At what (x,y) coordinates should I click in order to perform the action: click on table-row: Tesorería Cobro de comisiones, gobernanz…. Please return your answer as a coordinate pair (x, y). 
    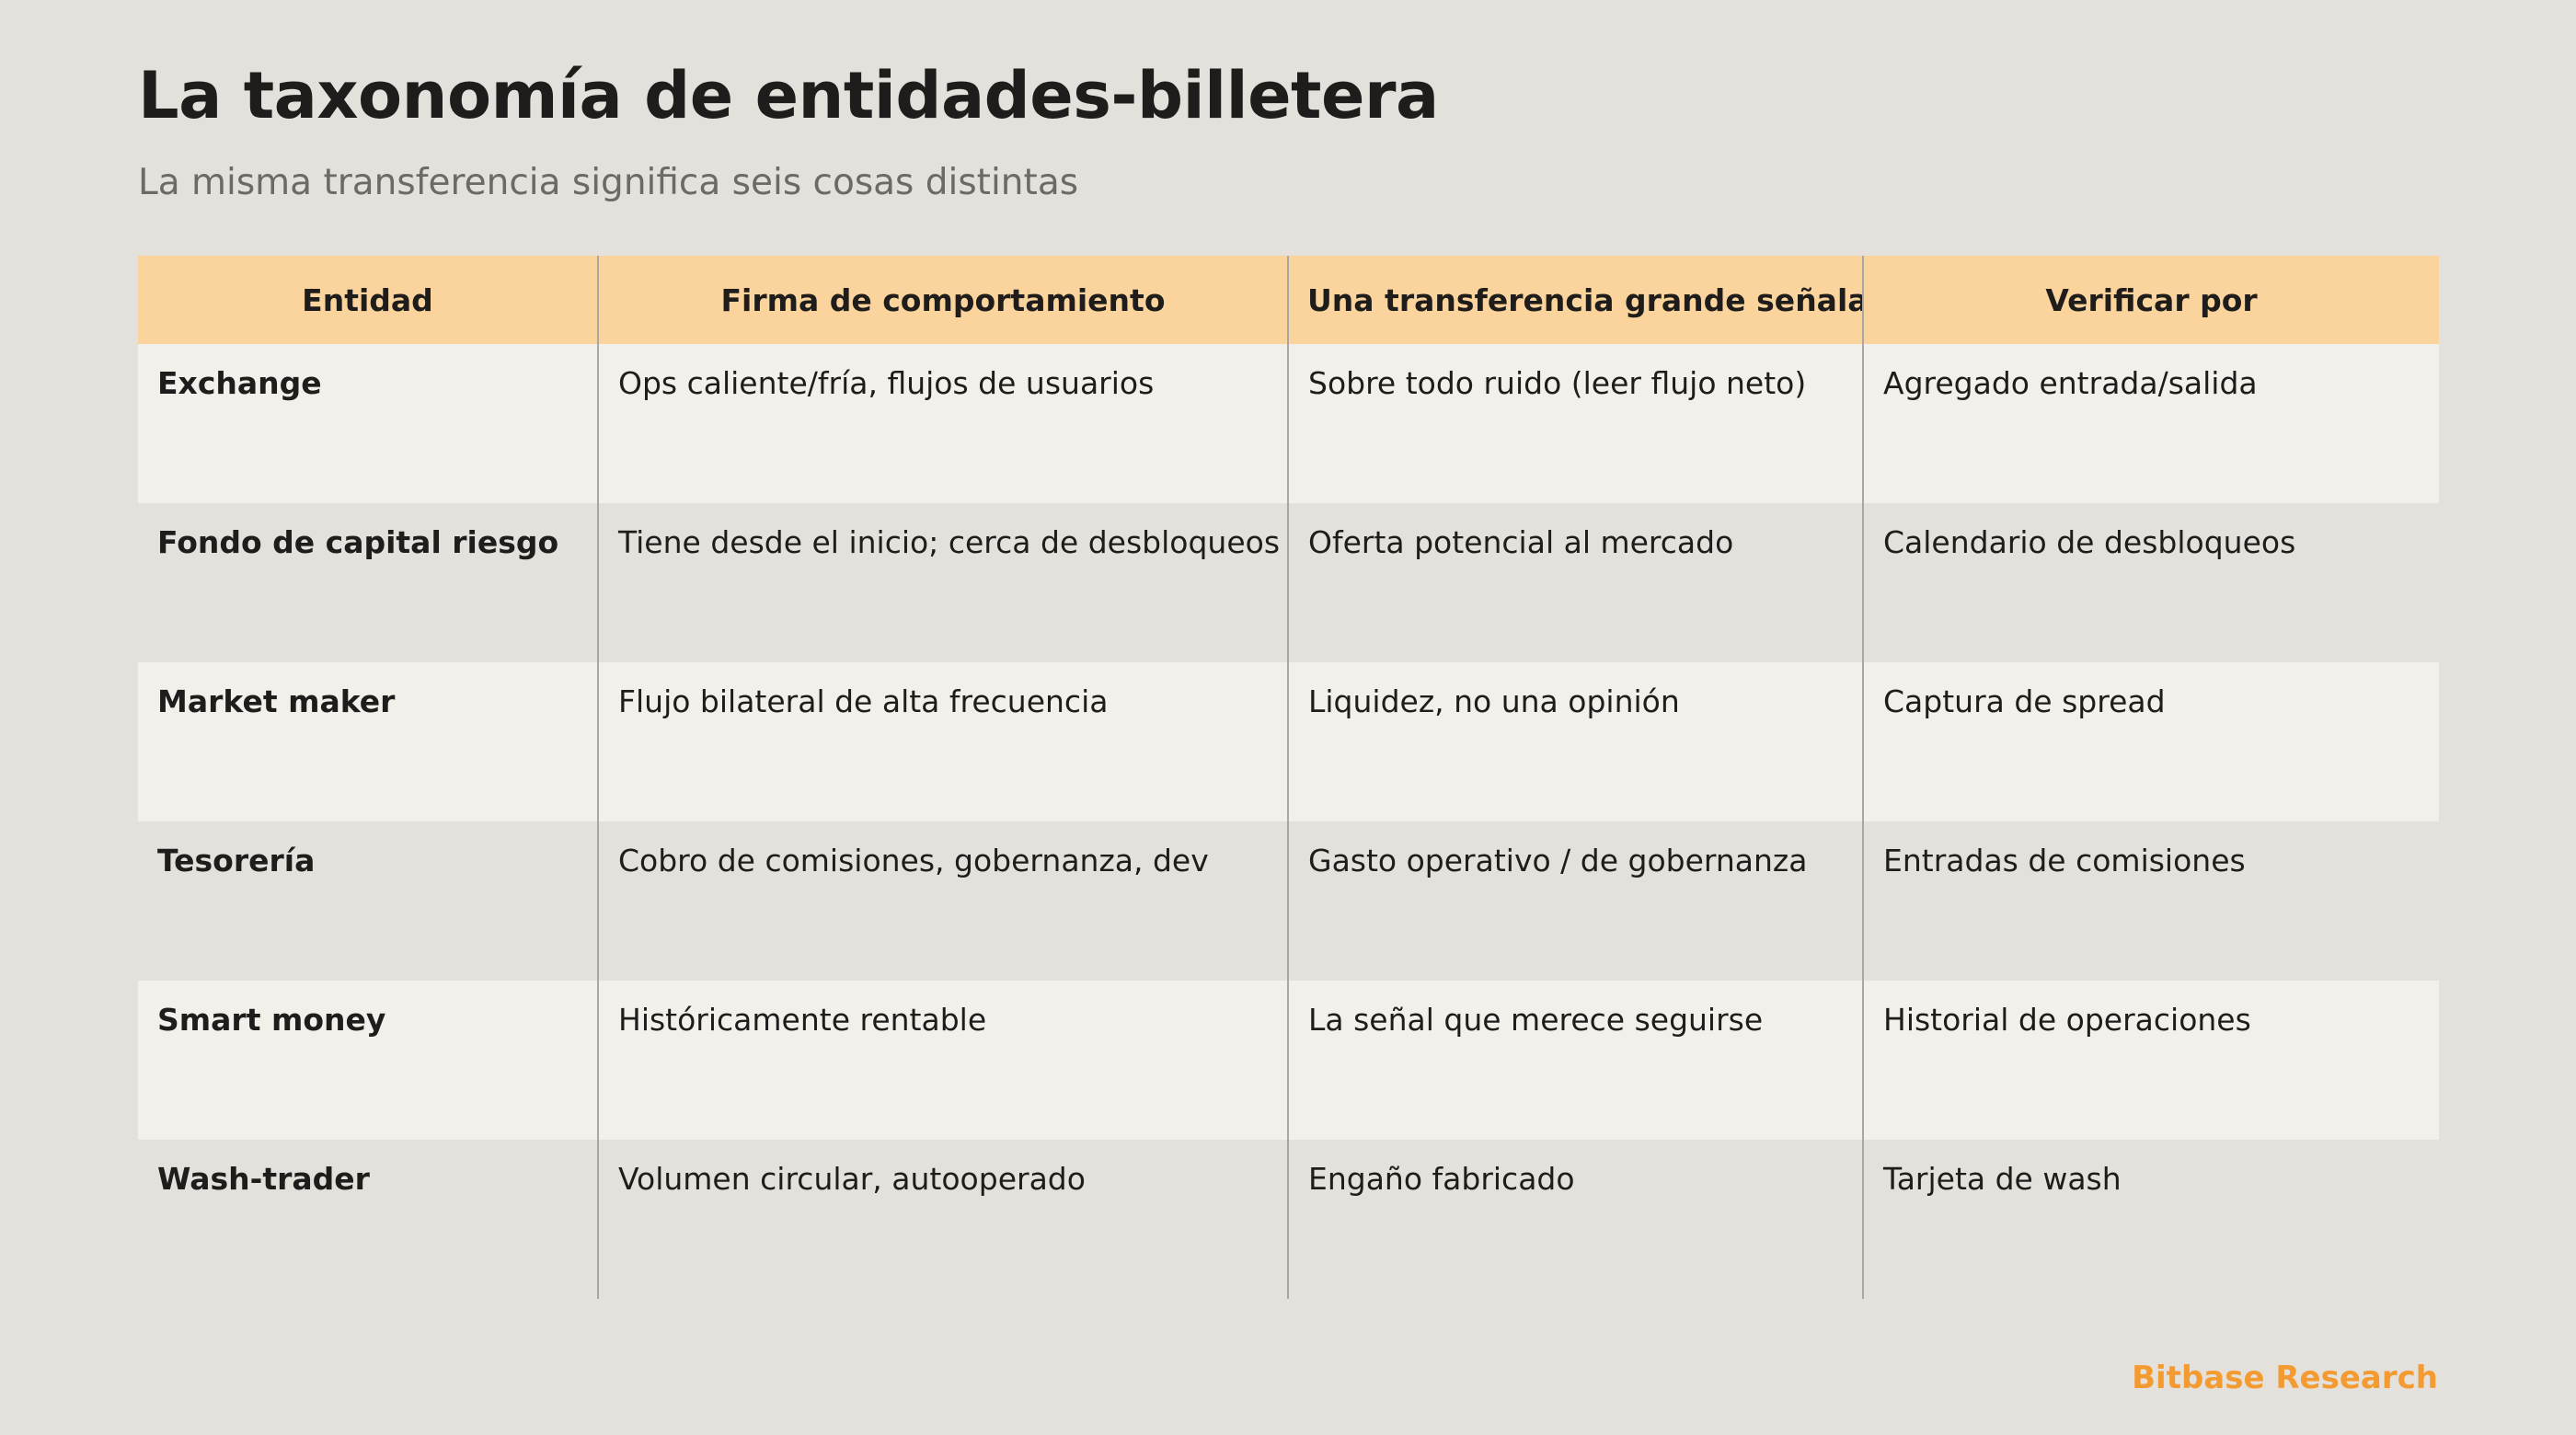
    Looking at the image, I should click on (1288, 901).